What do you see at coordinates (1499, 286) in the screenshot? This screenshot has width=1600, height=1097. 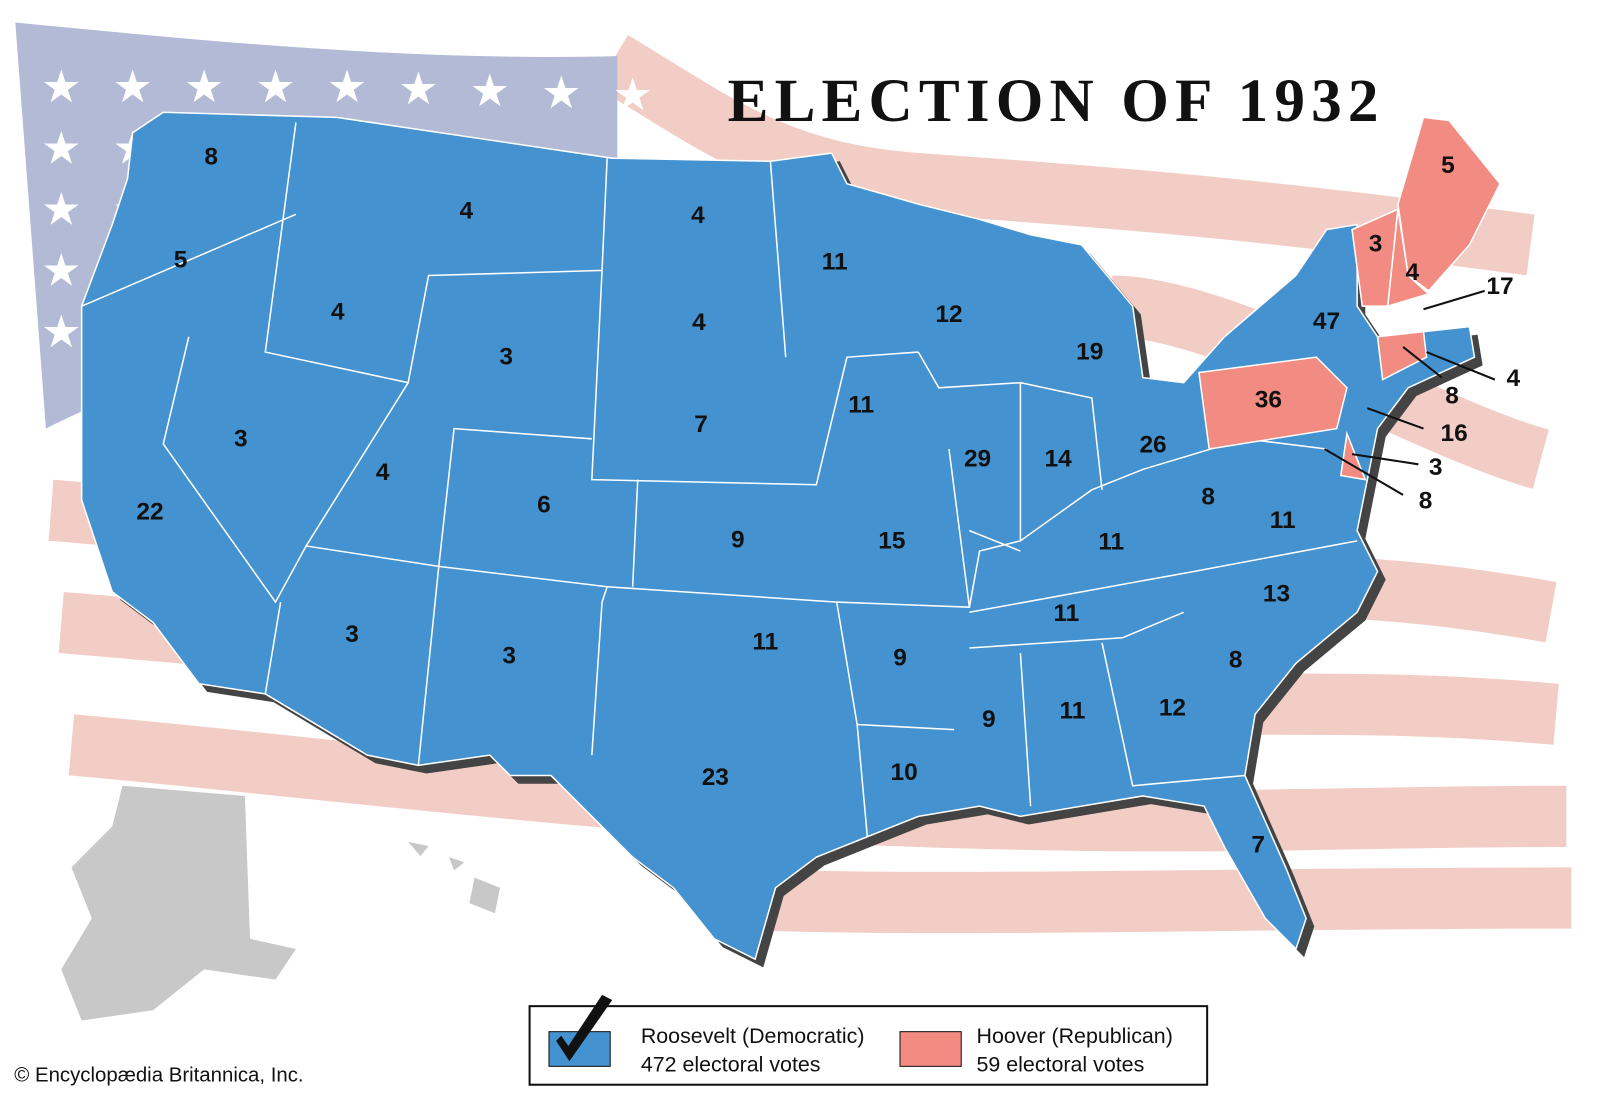 I see `state-votes: 17` at bounding box center [1499, 286].